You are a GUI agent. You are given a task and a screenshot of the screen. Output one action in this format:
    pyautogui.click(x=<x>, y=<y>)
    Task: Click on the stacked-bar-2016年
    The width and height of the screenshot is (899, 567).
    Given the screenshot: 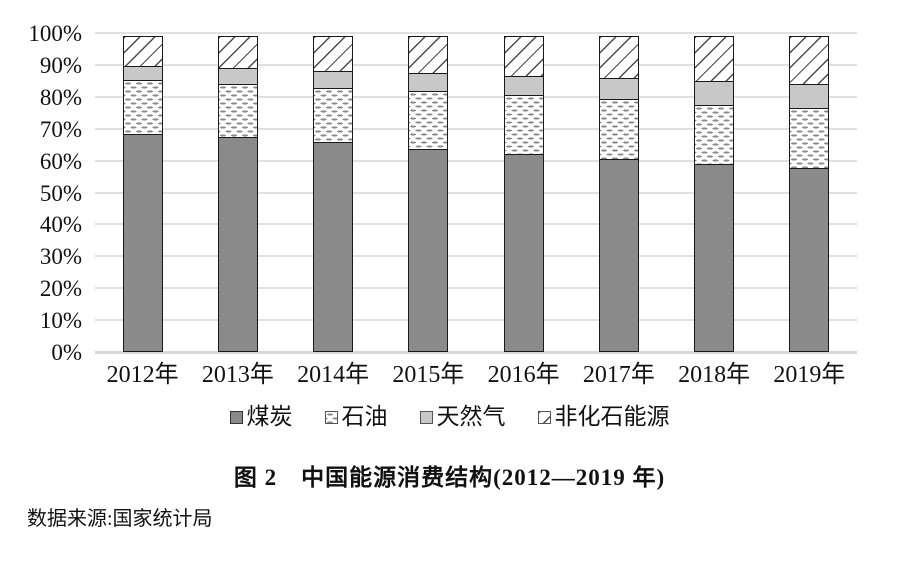 What is the action you would take?
    pyautogui.click(x=523, y=192)
    